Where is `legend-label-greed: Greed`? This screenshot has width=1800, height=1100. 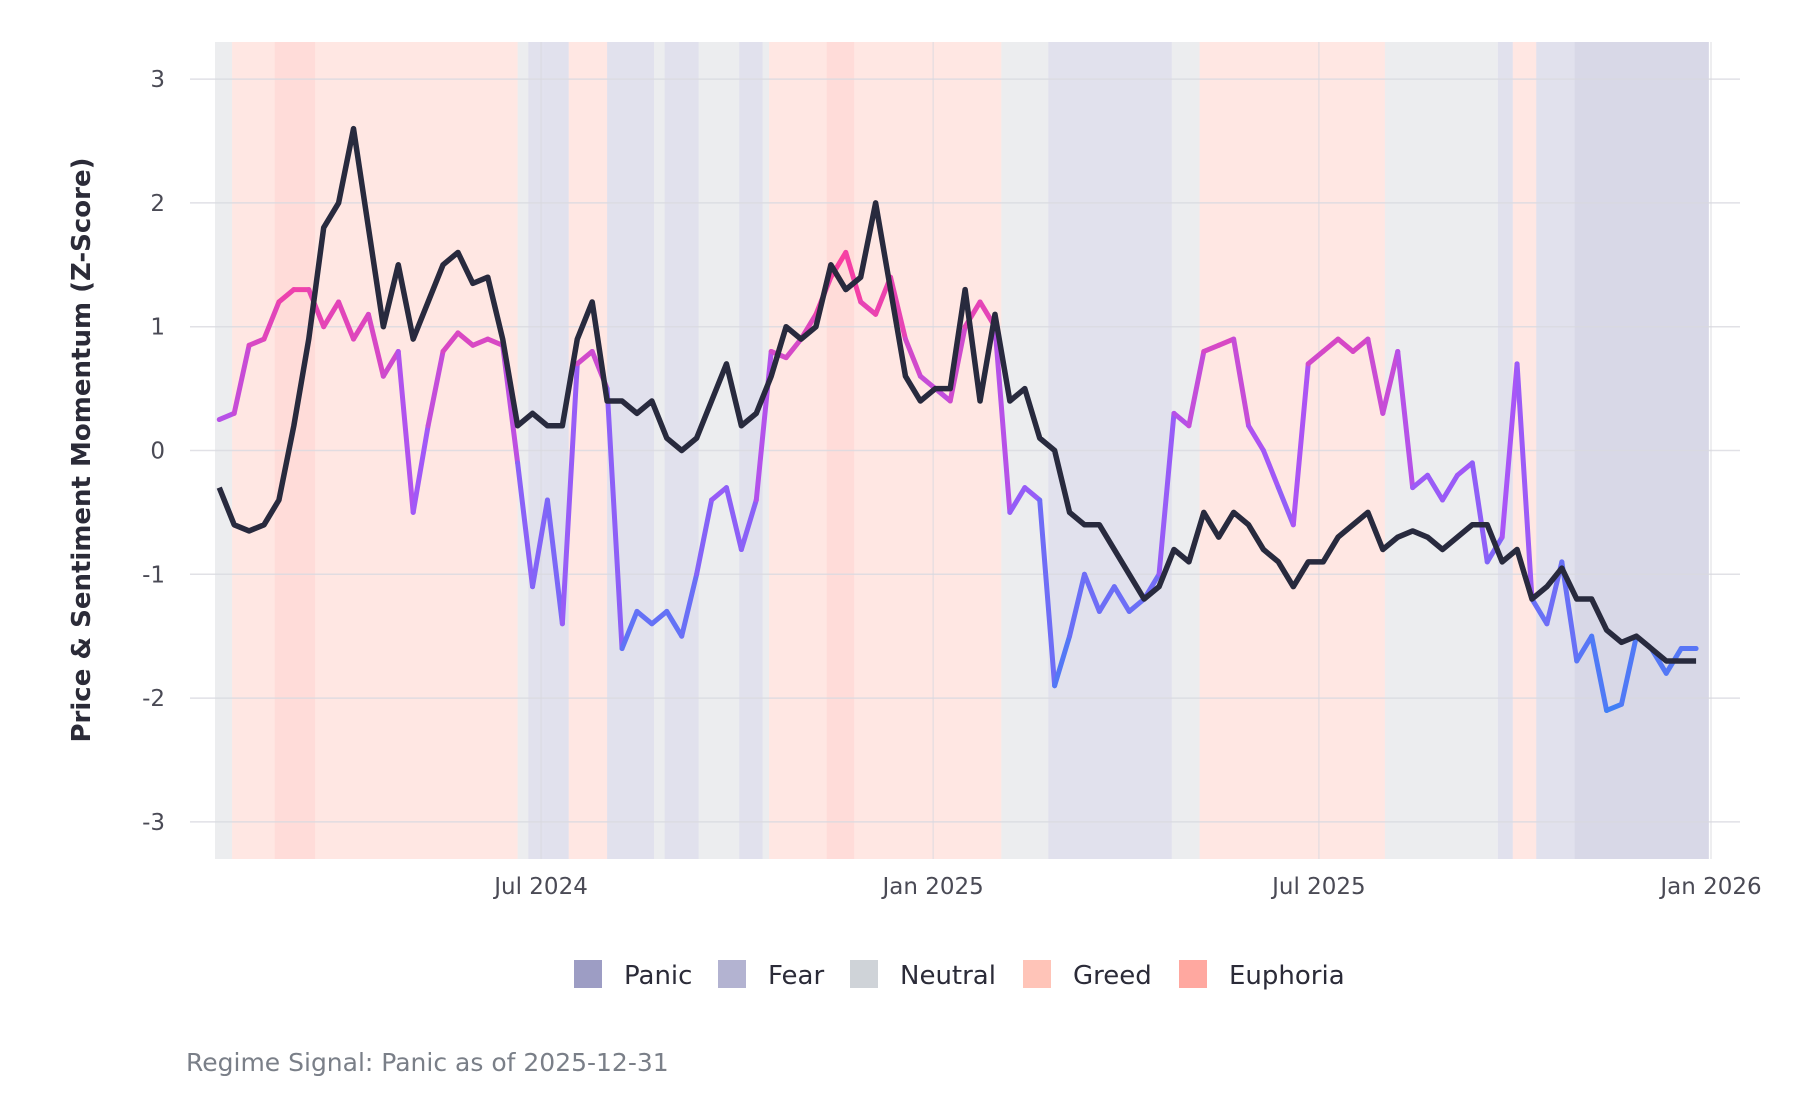
legend-label-greed: Greed is located at coordinates (1112, 976).